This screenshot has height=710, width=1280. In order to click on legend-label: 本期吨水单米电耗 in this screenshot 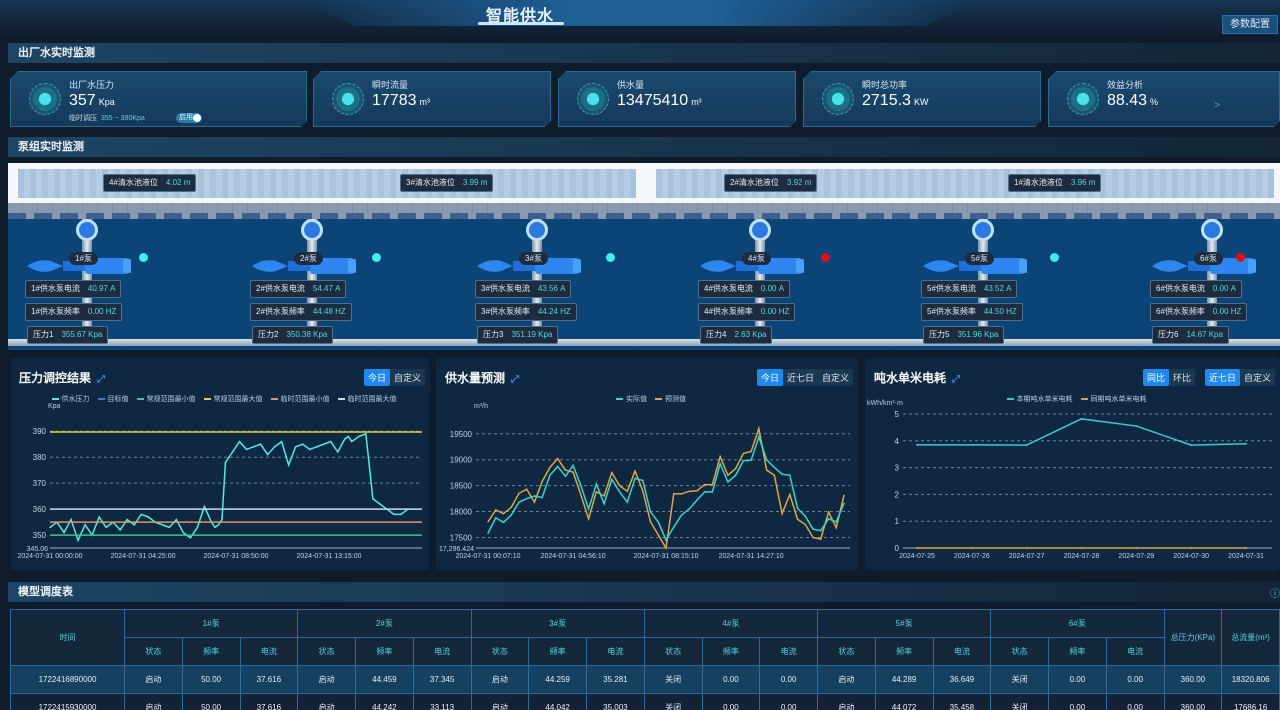, I will do `click(1044, 399)`.